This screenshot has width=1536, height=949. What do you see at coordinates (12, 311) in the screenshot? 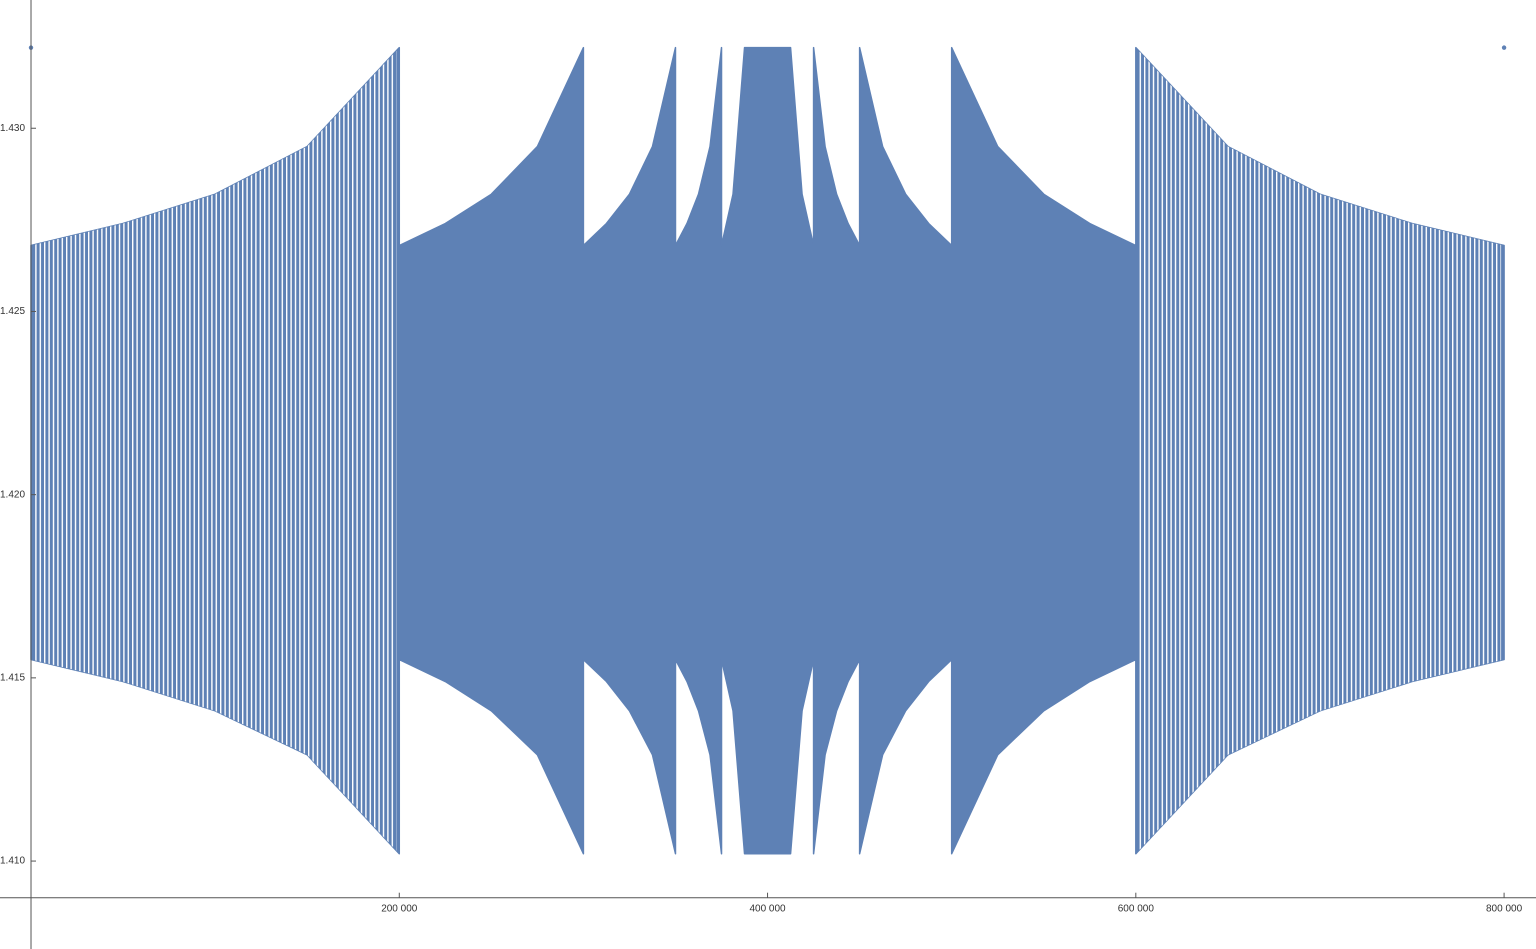
I see `y-tick-label: 1.425` at bounding box center [12, 311].